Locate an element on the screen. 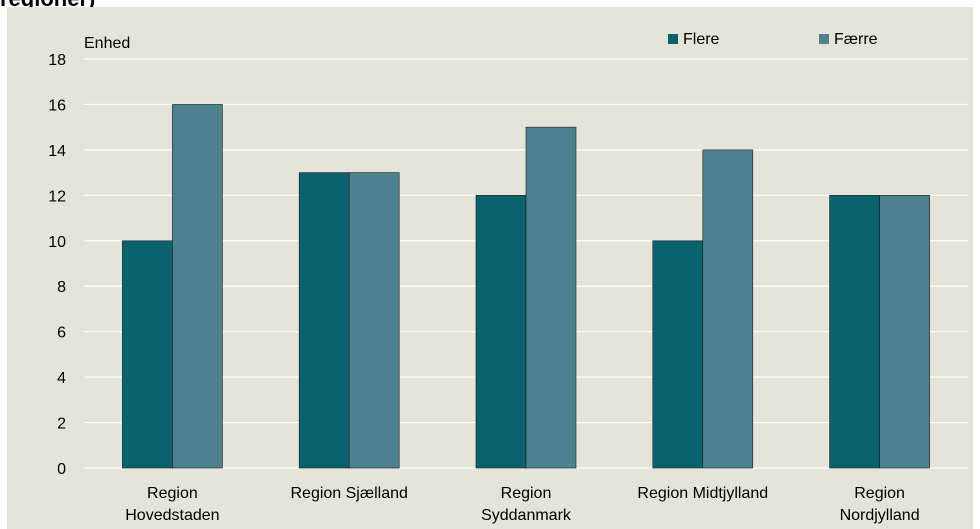  legend-swatch-færre is located at coordinates (824, 39).